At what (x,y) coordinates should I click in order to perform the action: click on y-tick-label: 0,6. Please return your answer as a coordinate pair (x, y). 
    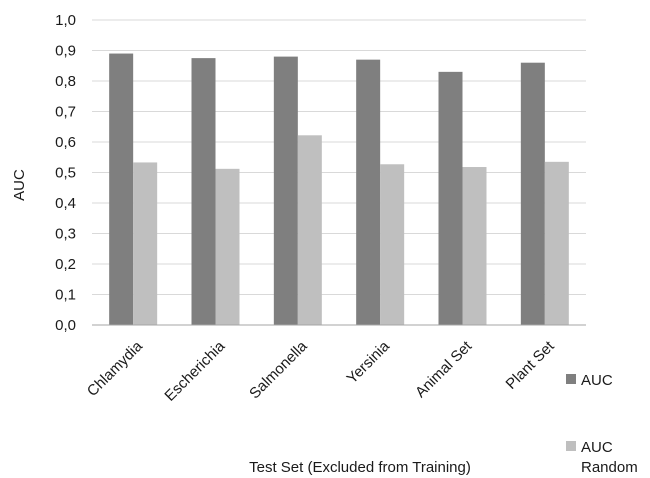
    Looking at the image, I should click on (65, 142).